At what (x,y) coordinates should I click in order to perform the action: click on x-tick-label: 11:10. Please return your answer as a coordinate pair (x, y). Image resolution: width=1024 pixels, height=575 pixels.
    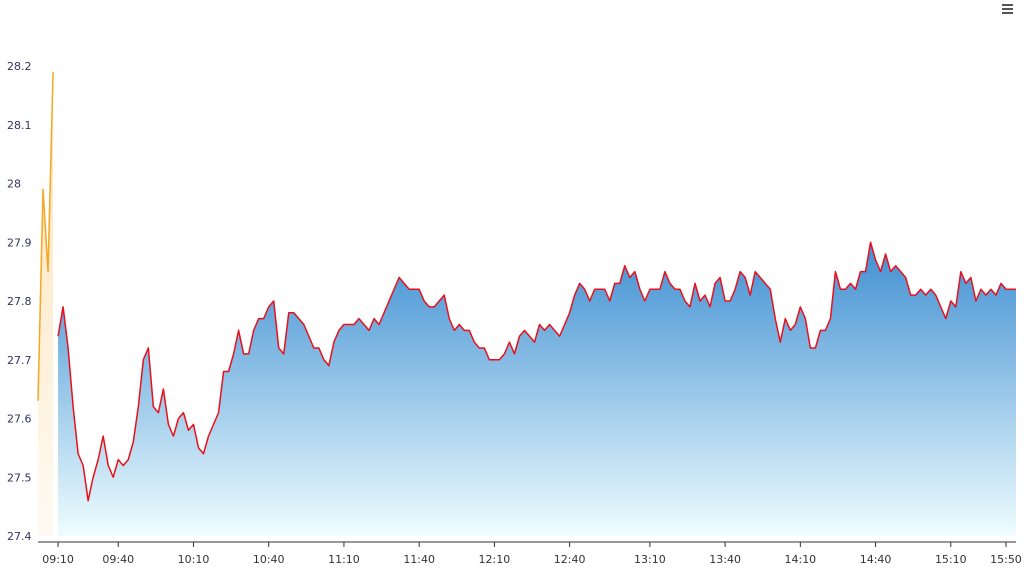
    Looking at the image, I should click on (344, 559).